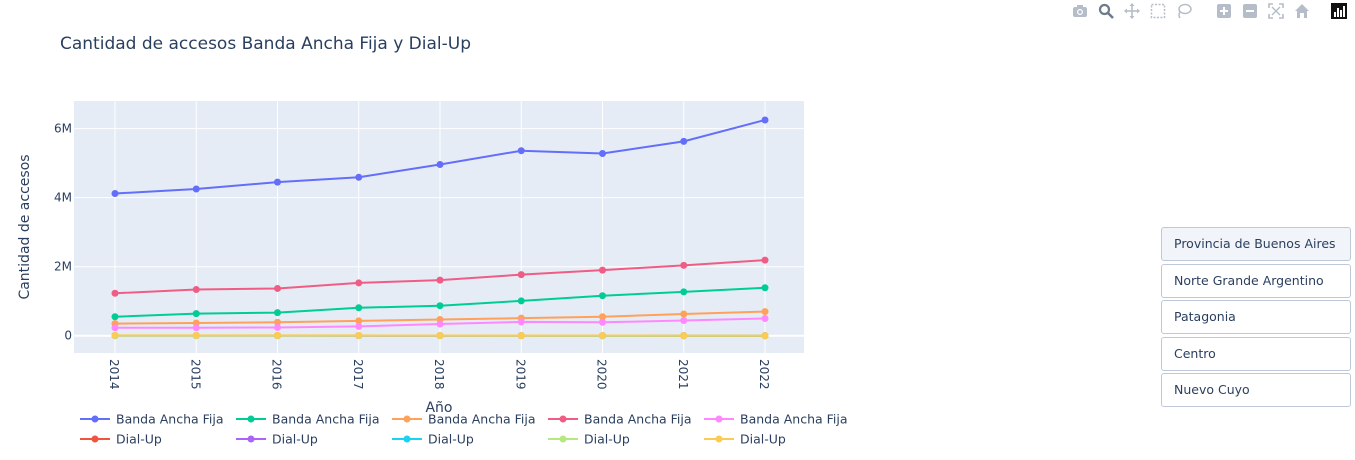 The width and height of the screenshot is (1355, 460). Describe the element at coordinates (139, 439) in the screenshot. I see `legend-label: Dial-Up` at that location.